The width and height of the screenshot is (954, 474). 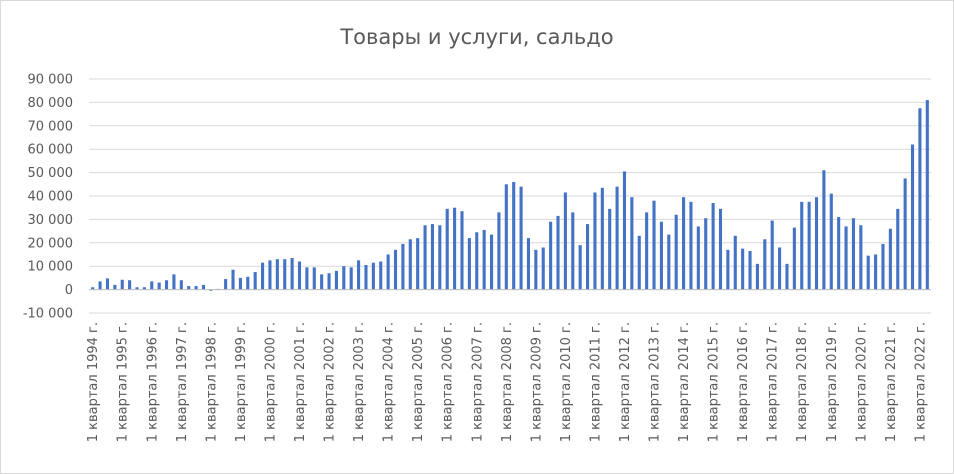 I want to click on y-tick-label: 0, so click(x=69, y=290).